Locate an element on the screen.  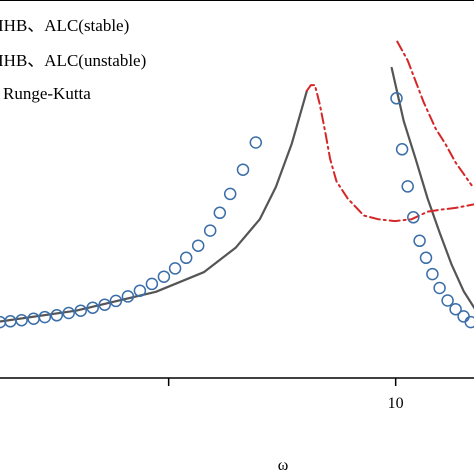
legend-label-unstable: IHB、ALC(unstable) is located at coordinates (73, 60).